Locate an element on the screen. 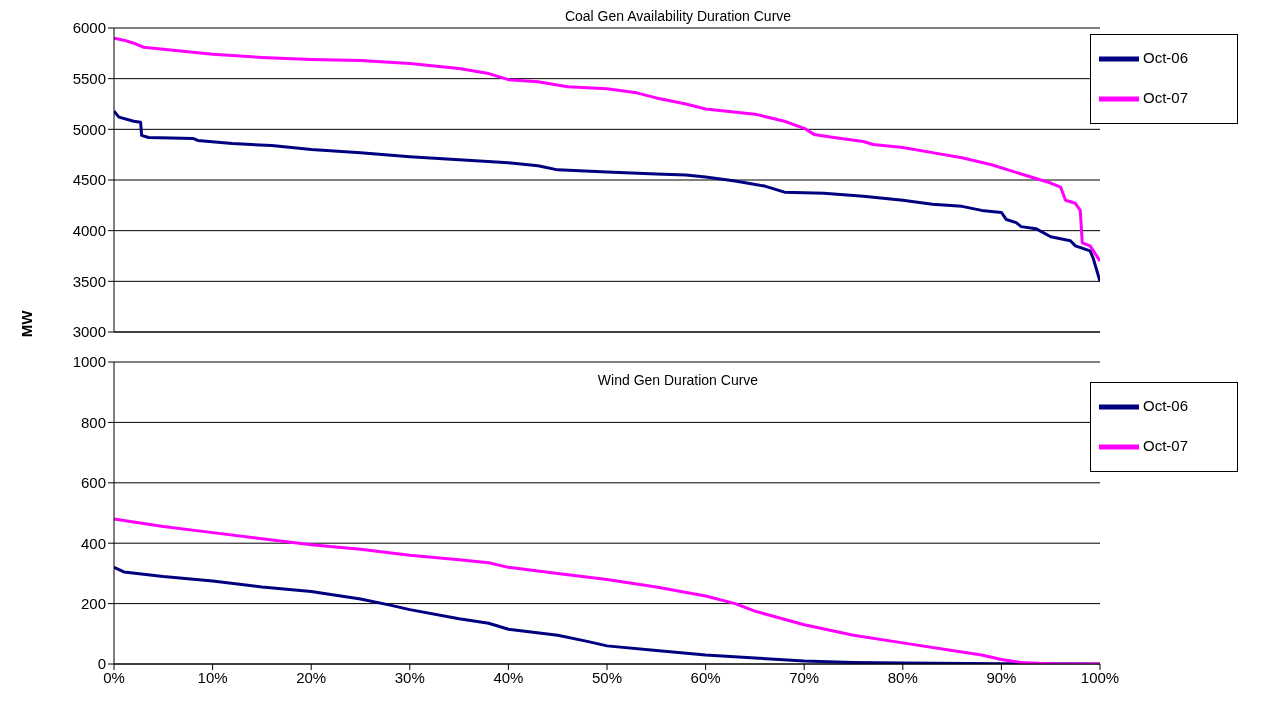 This screenshot has height=707, width=1284. y-tick-label: 6000 is located at coordinates (89, 28).